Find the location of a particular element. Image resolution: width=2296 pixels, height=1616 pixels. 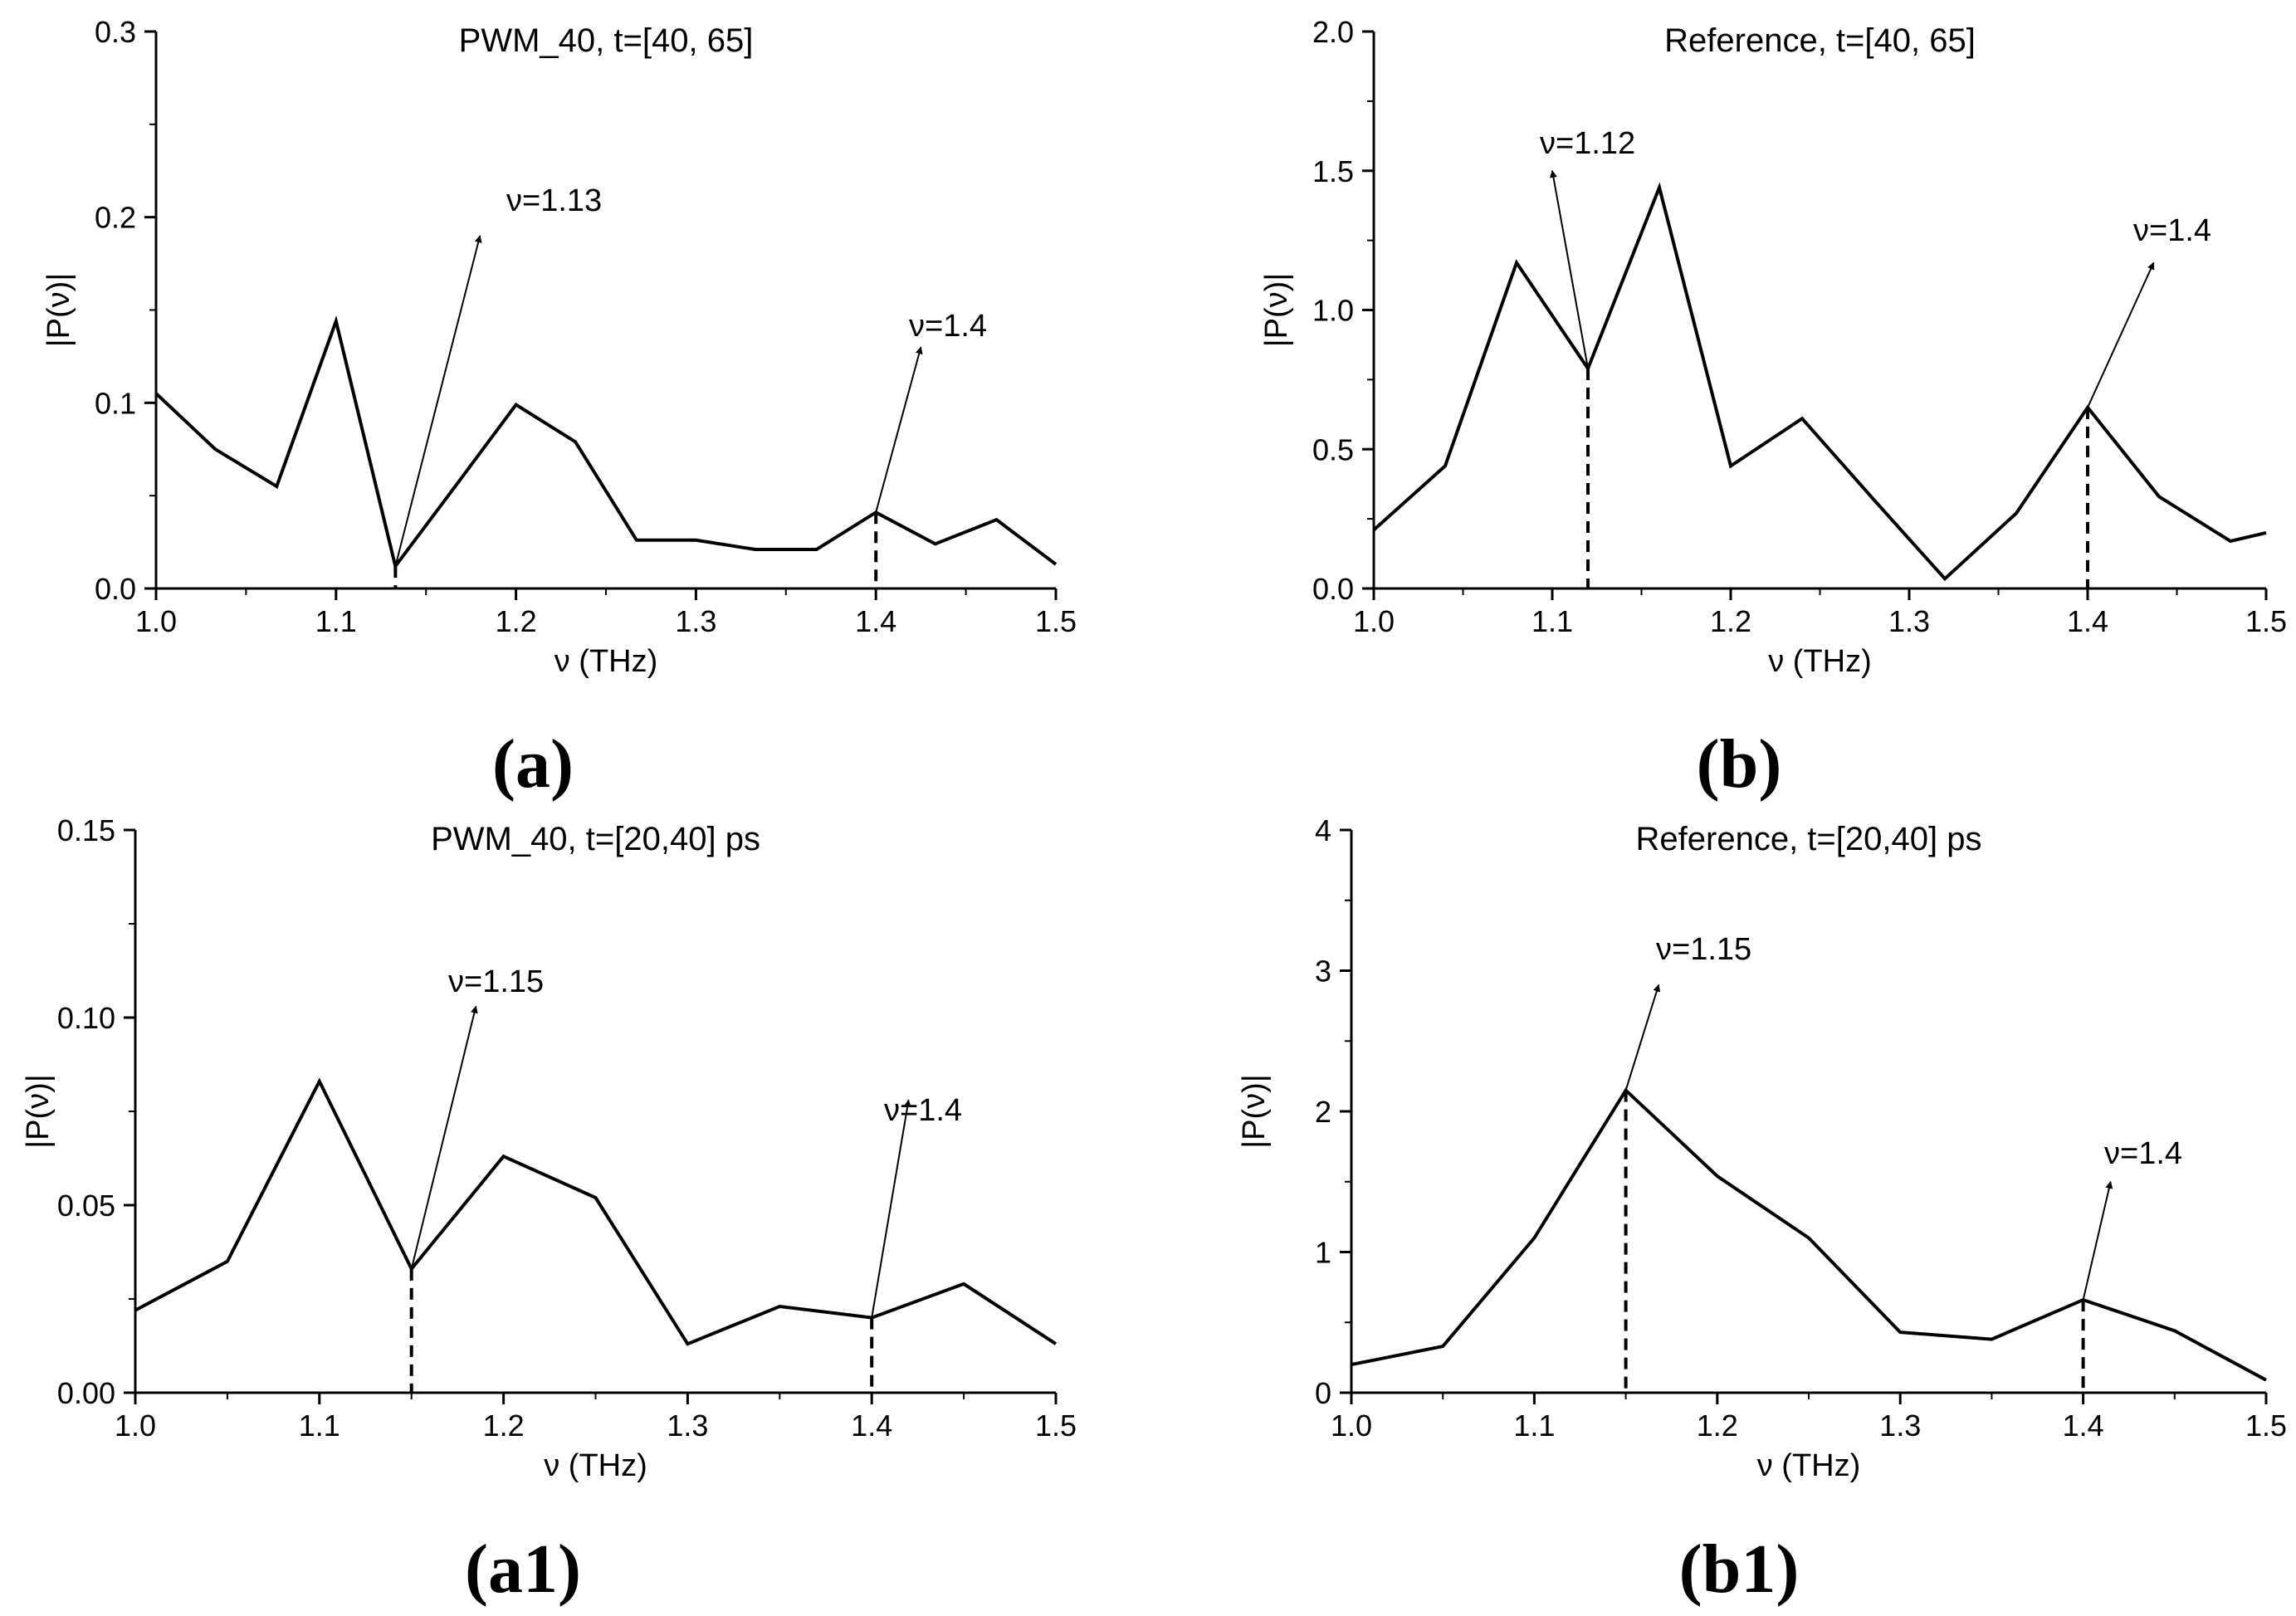

y-tick-label: 0.1 is located at coordinates (115, 403).